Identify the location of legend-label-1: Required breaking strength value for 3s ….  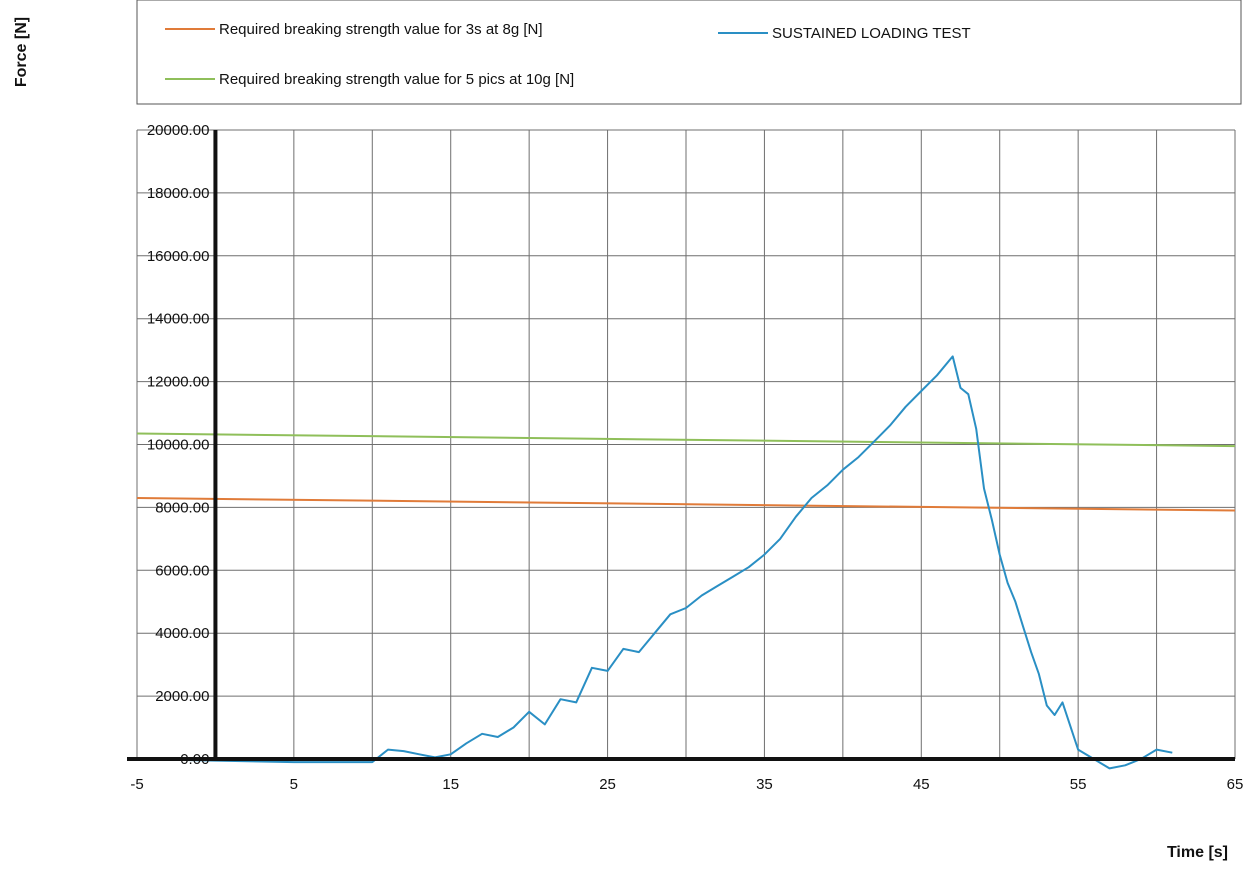
(381, 29).